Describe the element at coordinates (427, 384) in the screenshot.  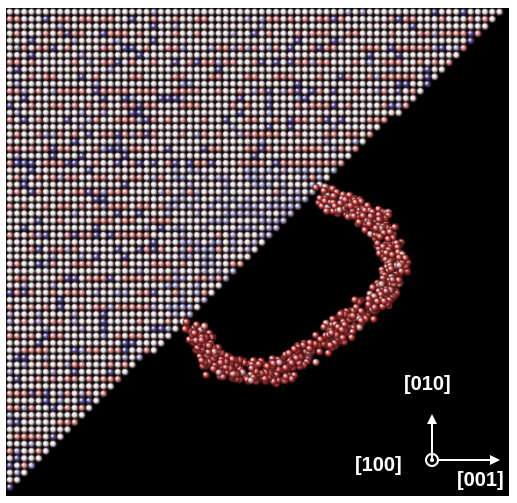
I see `axis-010-label: [010]` at that location.